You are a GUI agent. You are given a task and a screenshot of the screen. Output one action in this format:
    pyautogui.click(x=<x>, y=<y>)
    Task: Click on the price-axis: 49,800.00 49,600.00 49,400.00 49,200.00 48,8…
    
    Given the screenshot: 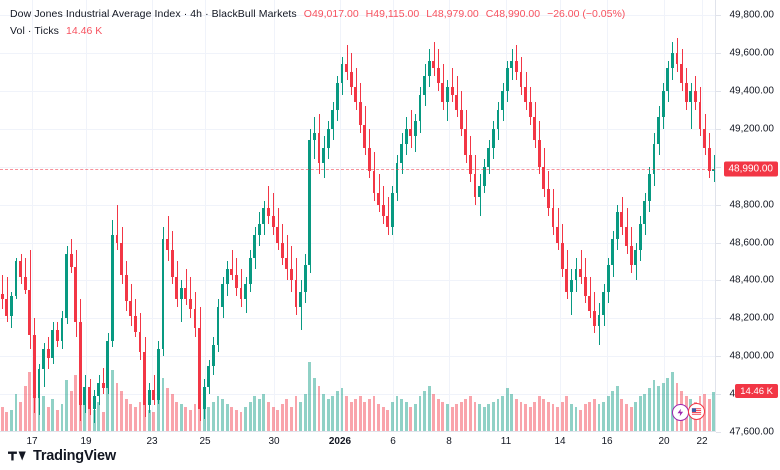 What is the action you would take?
    pyautogui.click(x=748, y=219)
    